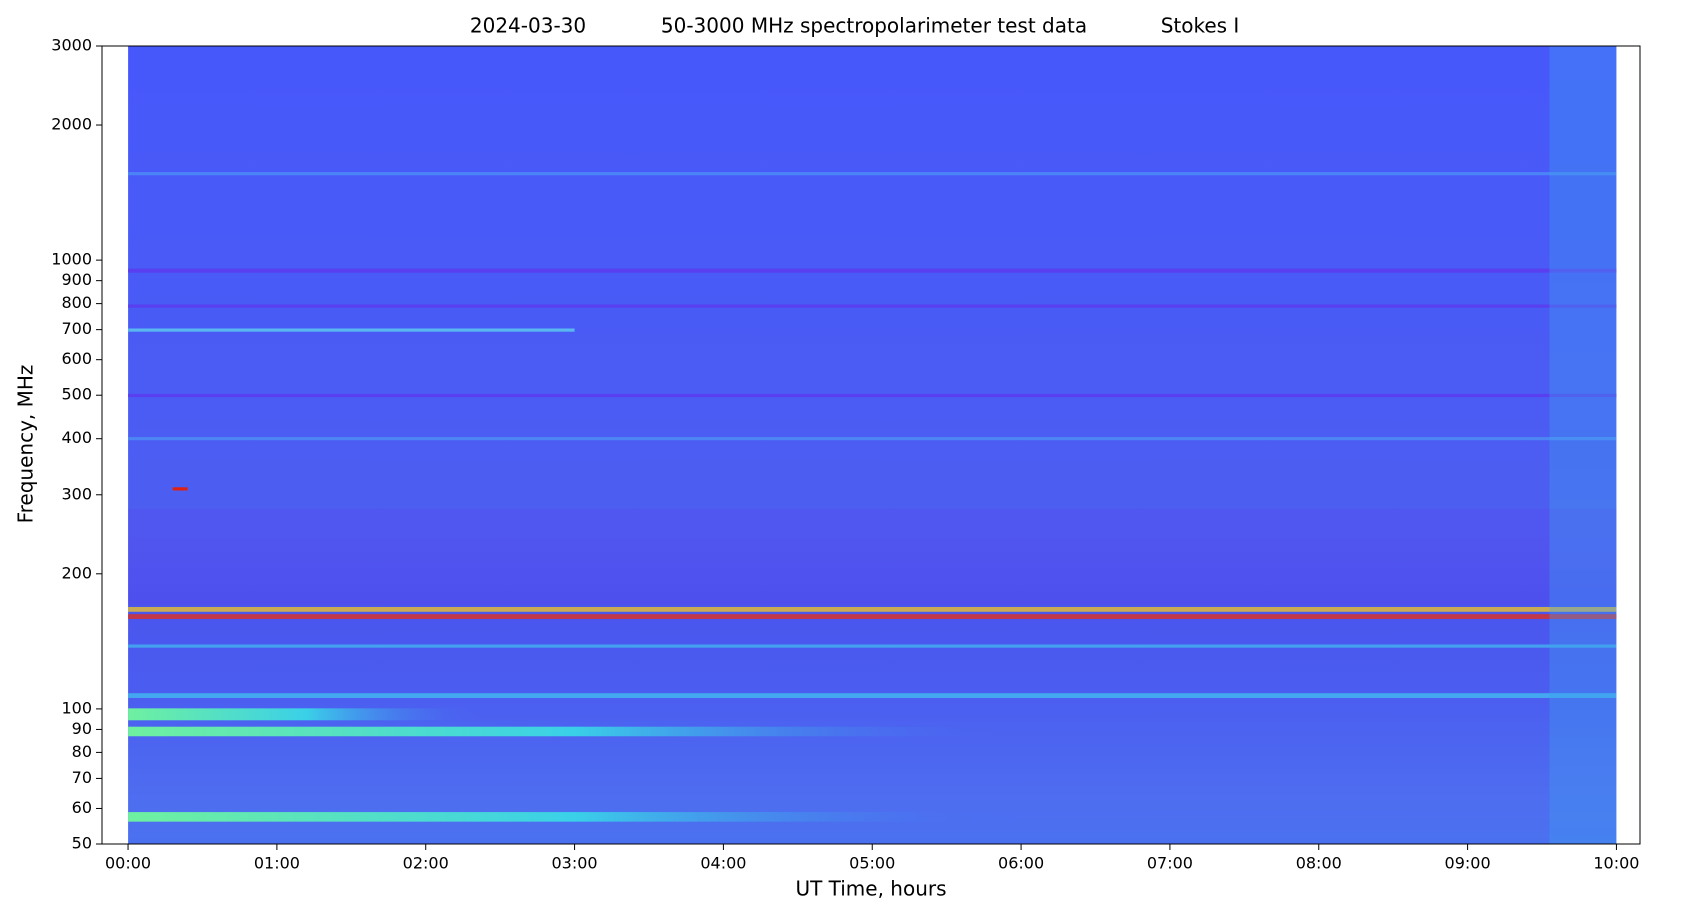  What do you see at coordinates (82, 777) in the screenshot?
I see `y-tick-label: 70` at bounding box center [82, 777].